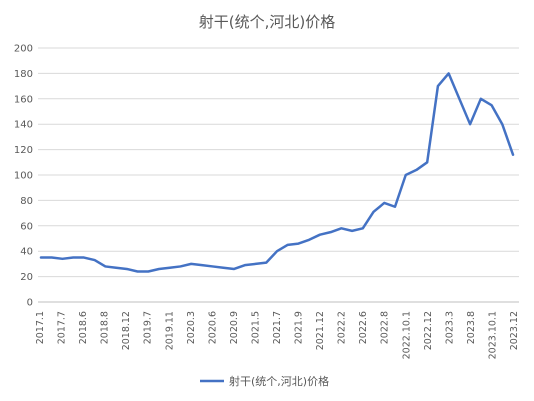  What do you see at coordinates (62, 327) in the screenshot?
I see `x-tick-label: 2017.7` at bounding box center [62, 327].